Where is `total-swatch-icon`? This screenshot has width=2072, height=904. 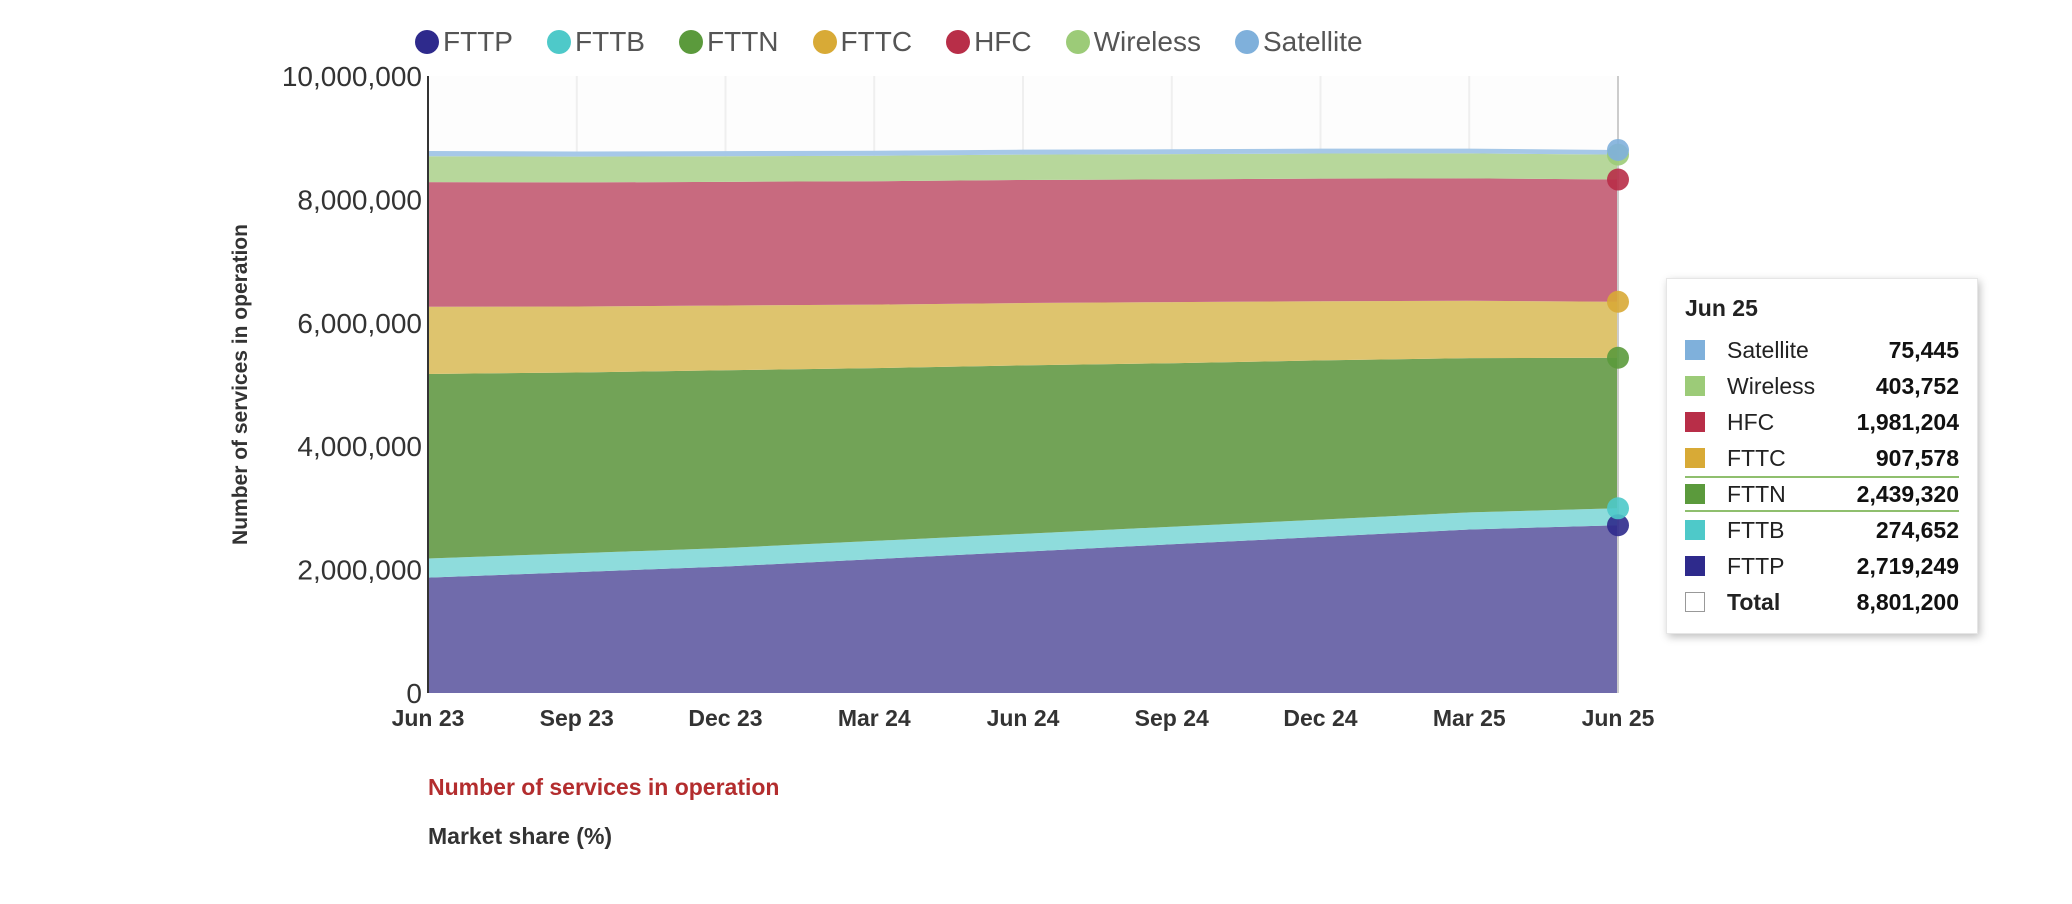
total-swatch-icon is located at coordinates (1695, 602).